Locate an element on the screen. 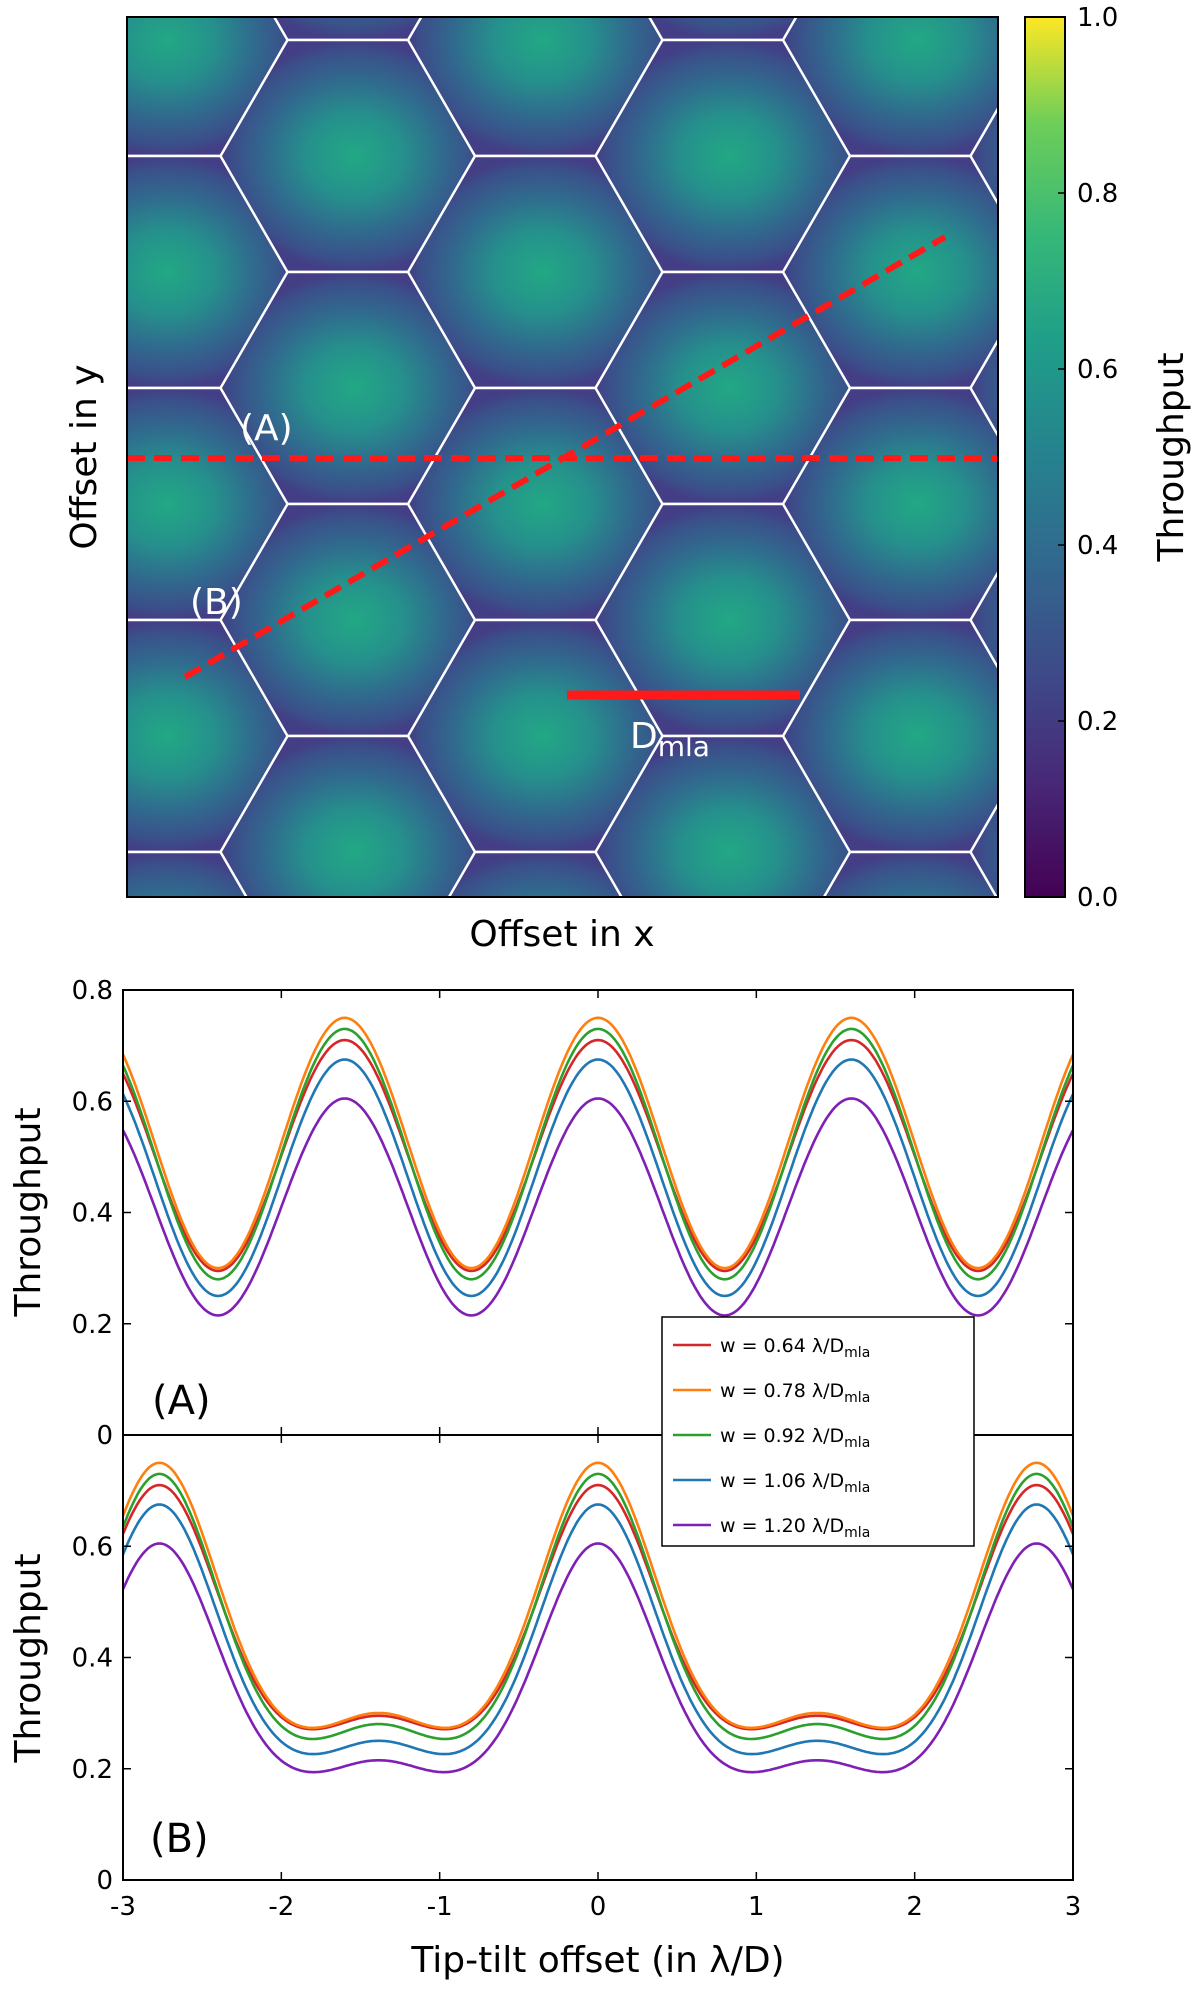 Image resolution: width=1200 pixels, height=1990 pixels. panel-b-series is located at coordinates (598, 1617).